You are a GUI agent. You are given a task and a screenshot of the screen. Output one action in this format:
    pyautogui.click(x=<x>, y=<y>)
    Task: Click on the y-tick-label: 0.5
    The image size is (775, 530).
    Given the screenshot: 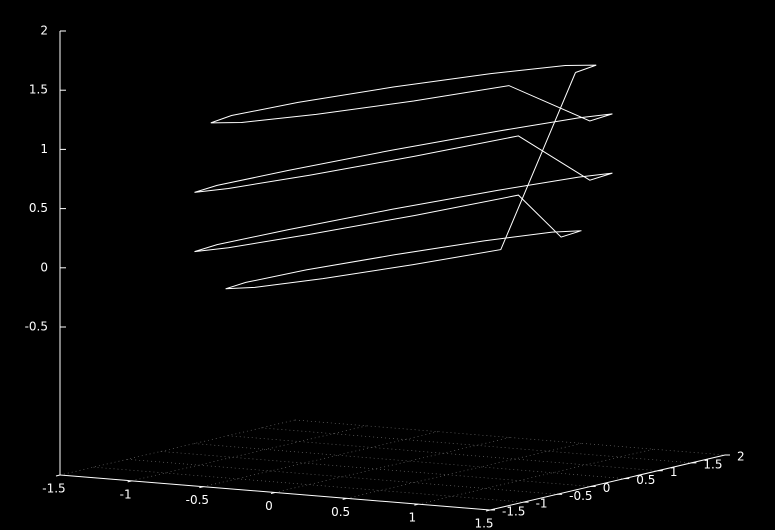 What is the action you would take?
    pyautogui.click(x=645, y=480)
    